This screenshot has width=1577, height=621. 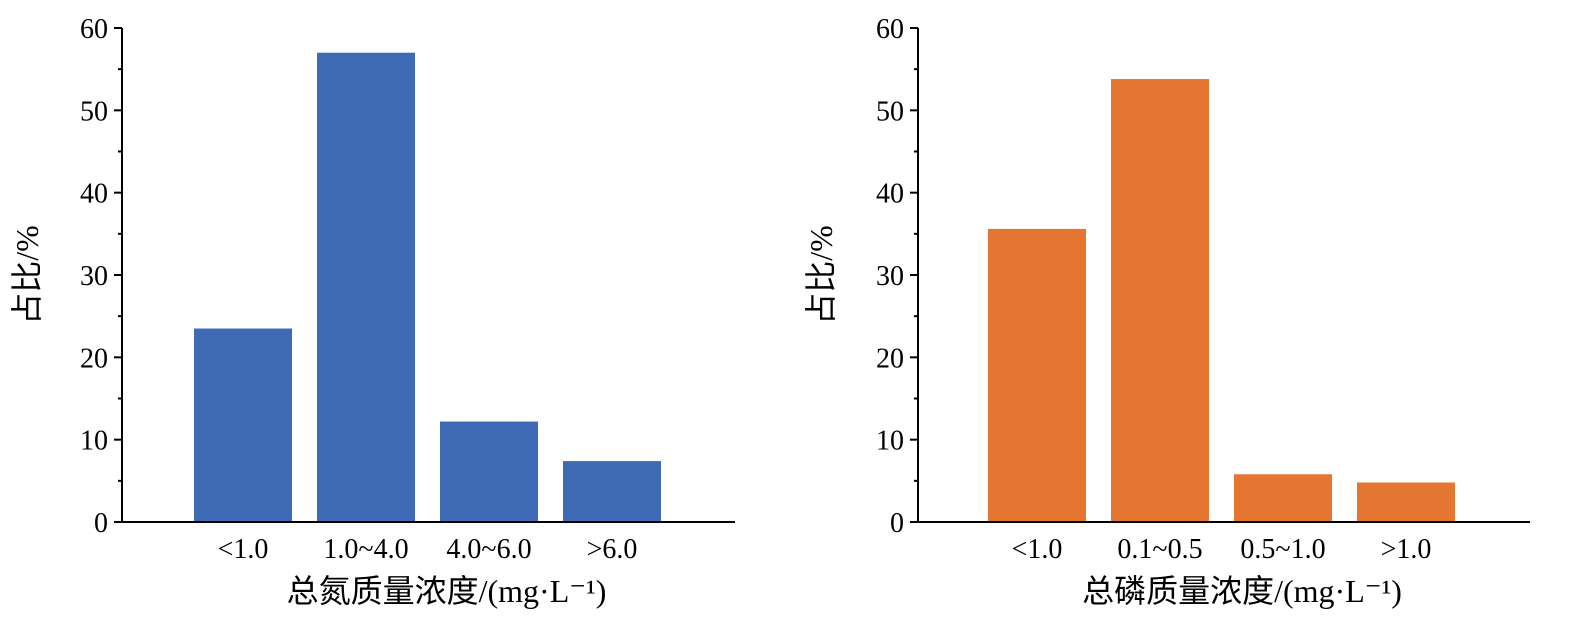 I want to click on x-axis-title: 总磷质量浓度/(mg·L⁻¹), so click(x=1242, y=591).